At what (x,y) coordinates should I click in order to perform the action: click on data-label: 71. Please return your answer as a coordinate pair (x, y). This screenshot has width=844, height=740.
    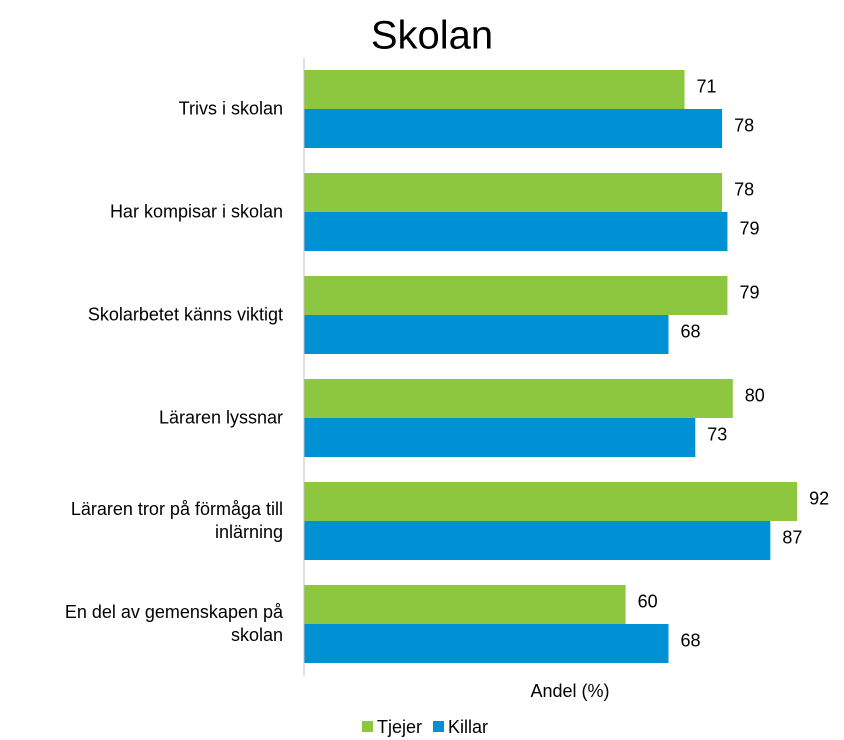
    Looking at the image, I should click on (707, 86).